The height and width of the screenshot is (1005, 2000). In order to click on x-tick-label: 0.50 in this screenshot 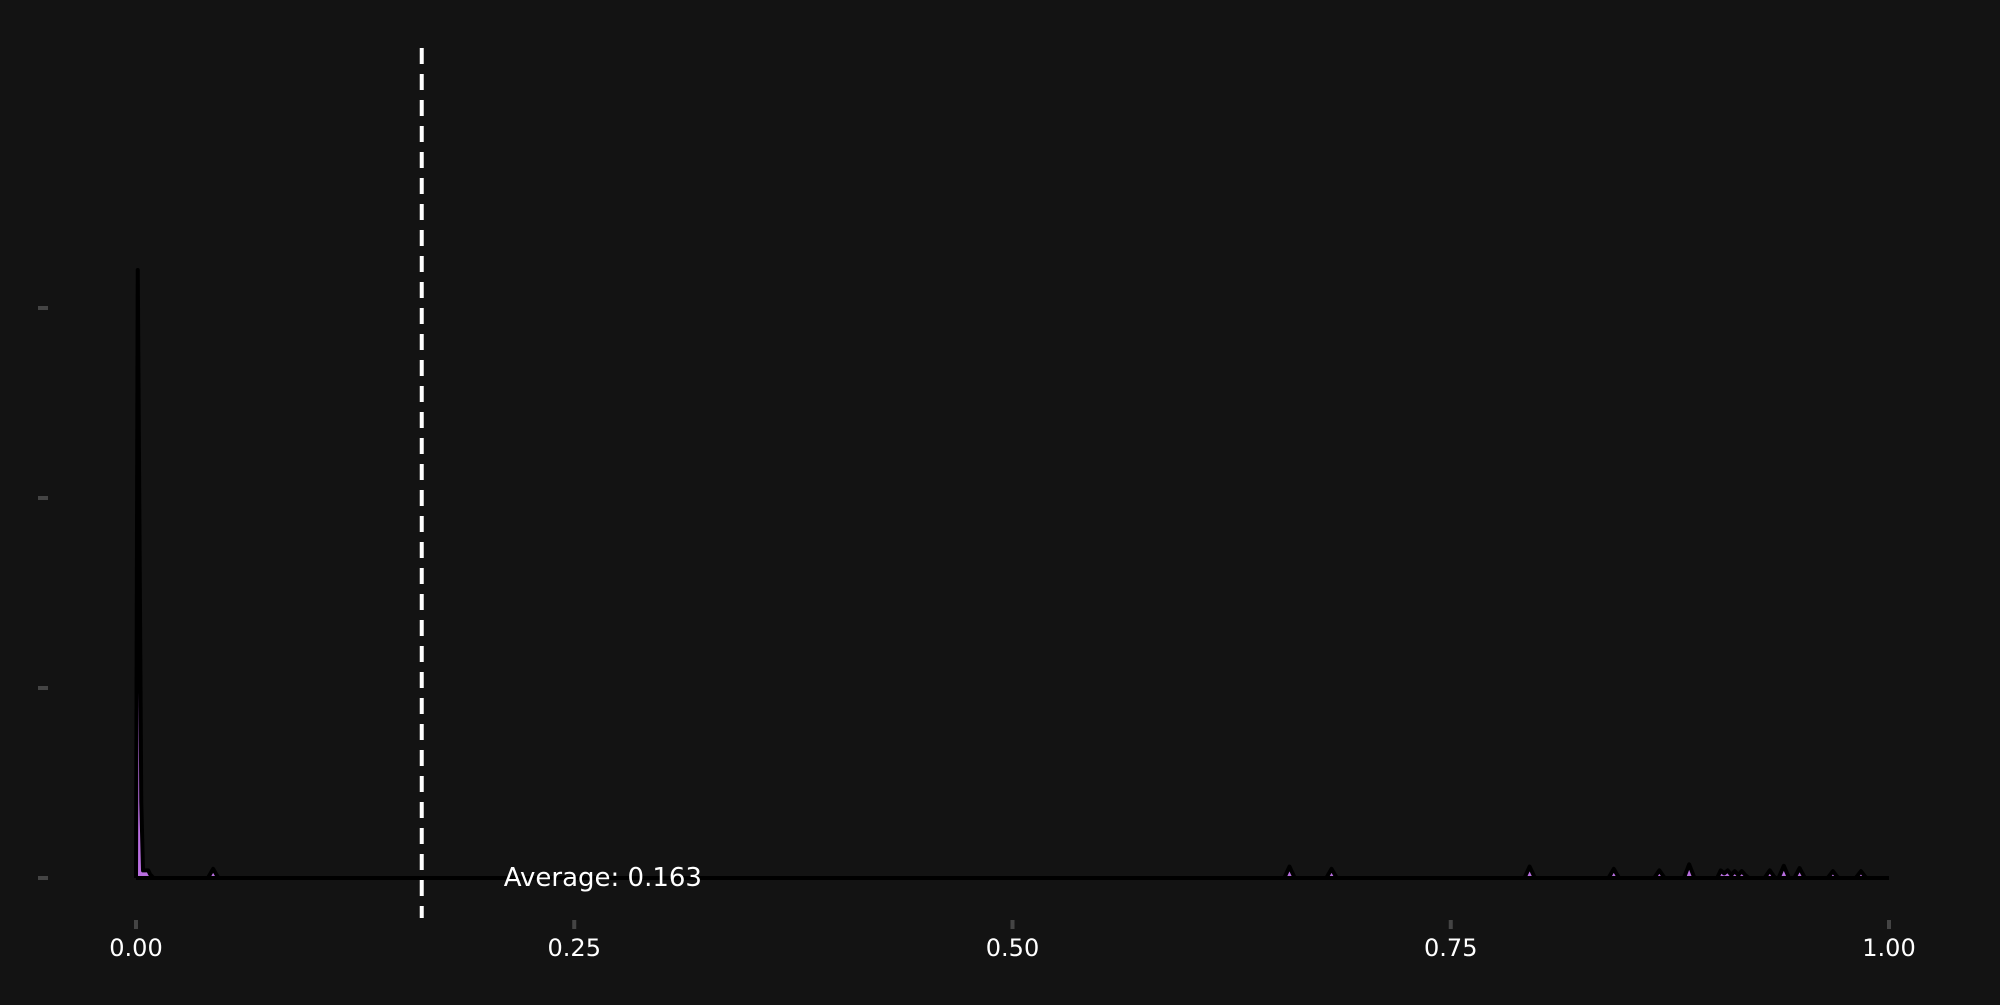, I will do `click(1012, 948)`.